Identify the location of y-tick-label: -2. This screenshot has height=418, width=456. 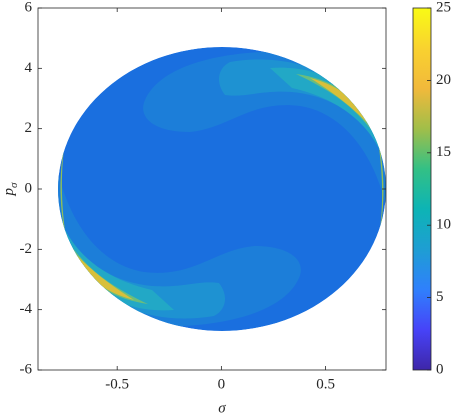
(26, 249).